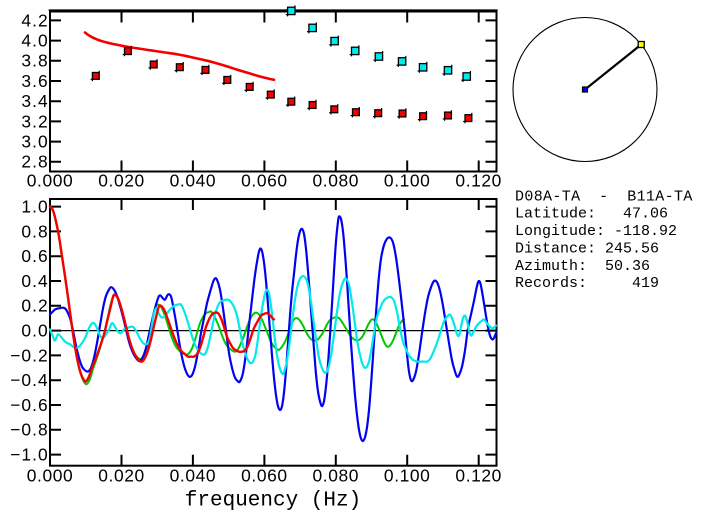  I want to click on svg-text: 3.6, so click(34, 81).